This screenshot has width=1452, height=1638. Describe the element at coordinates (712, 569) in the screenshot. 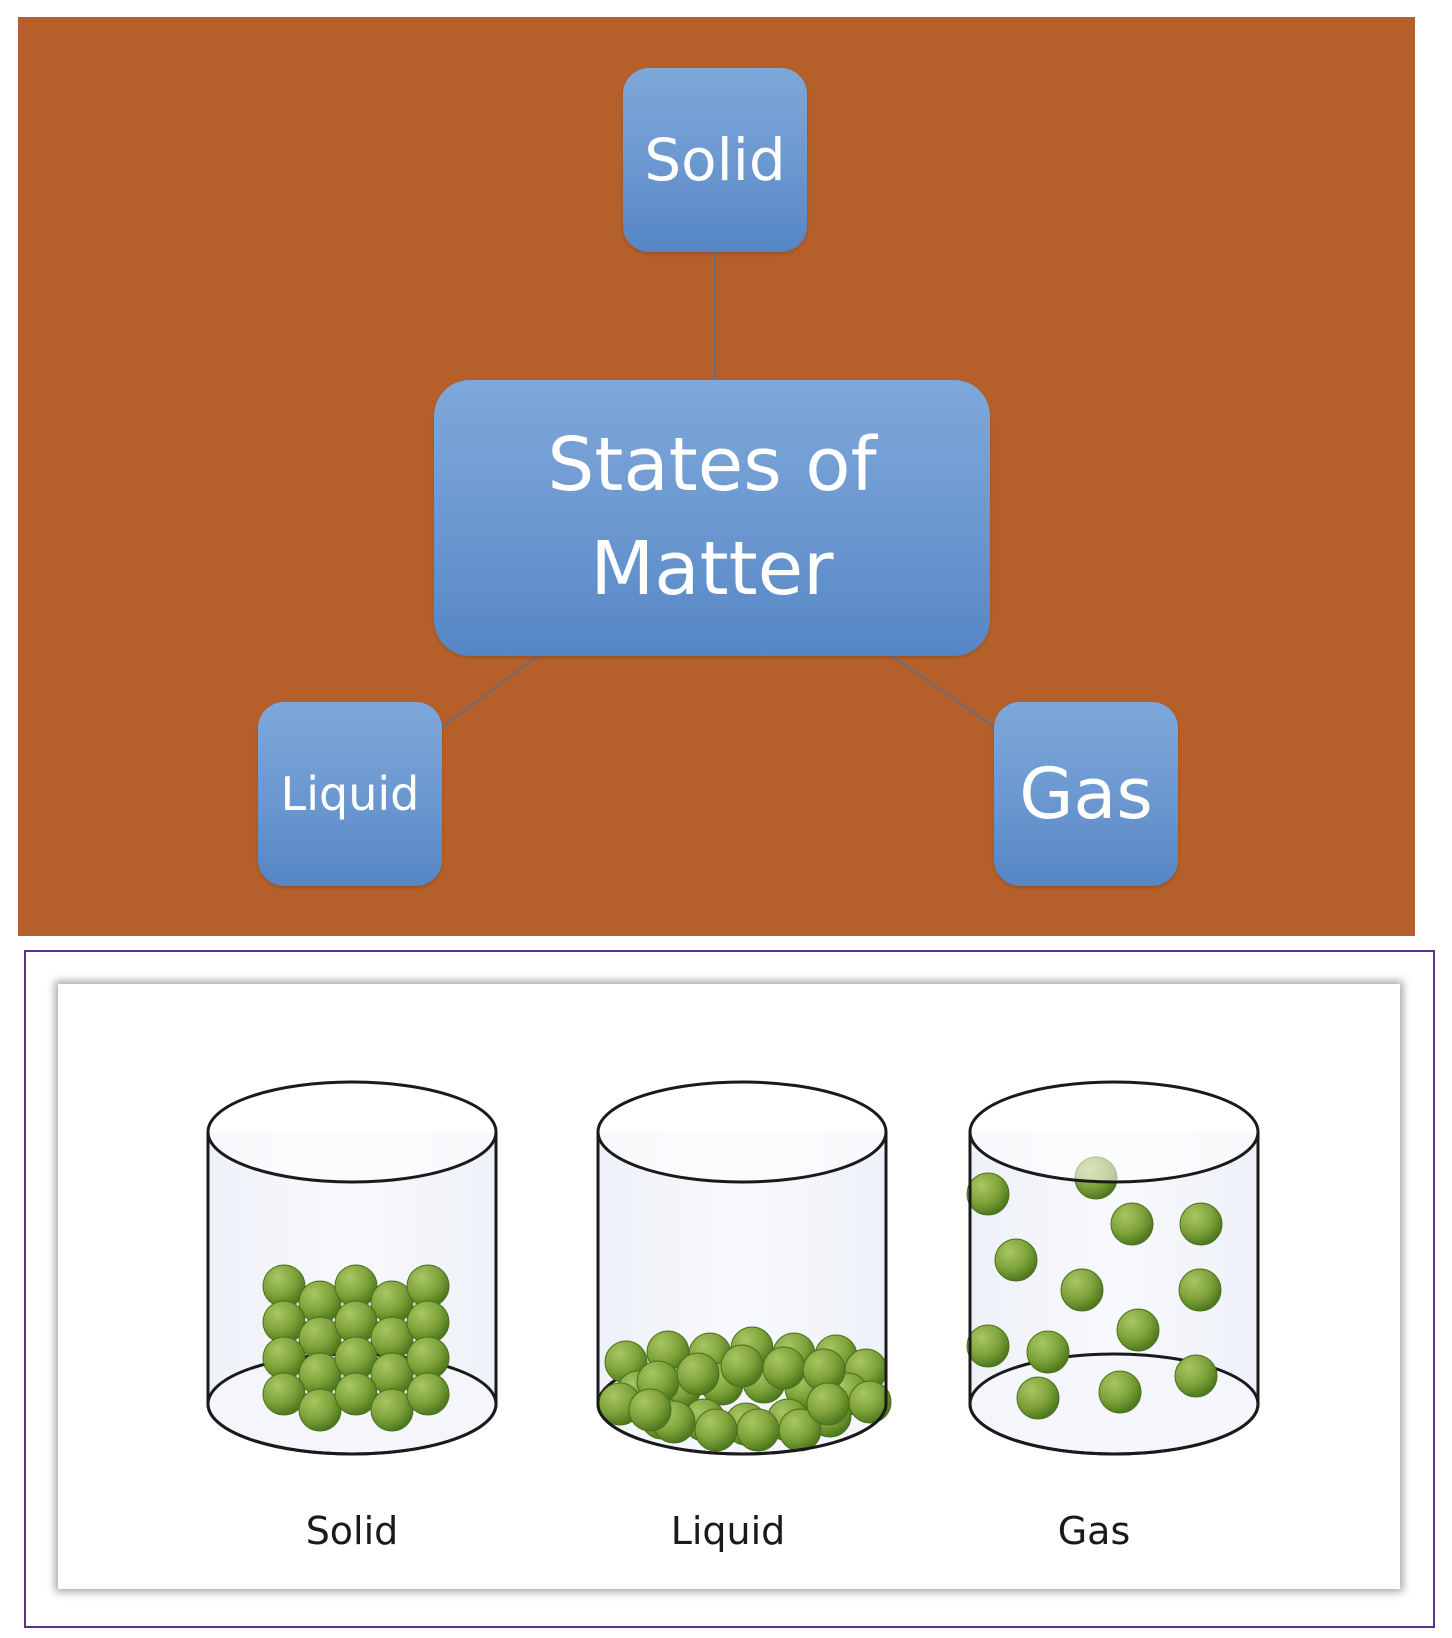

I see `center-title-line-2: Matter` at that location.